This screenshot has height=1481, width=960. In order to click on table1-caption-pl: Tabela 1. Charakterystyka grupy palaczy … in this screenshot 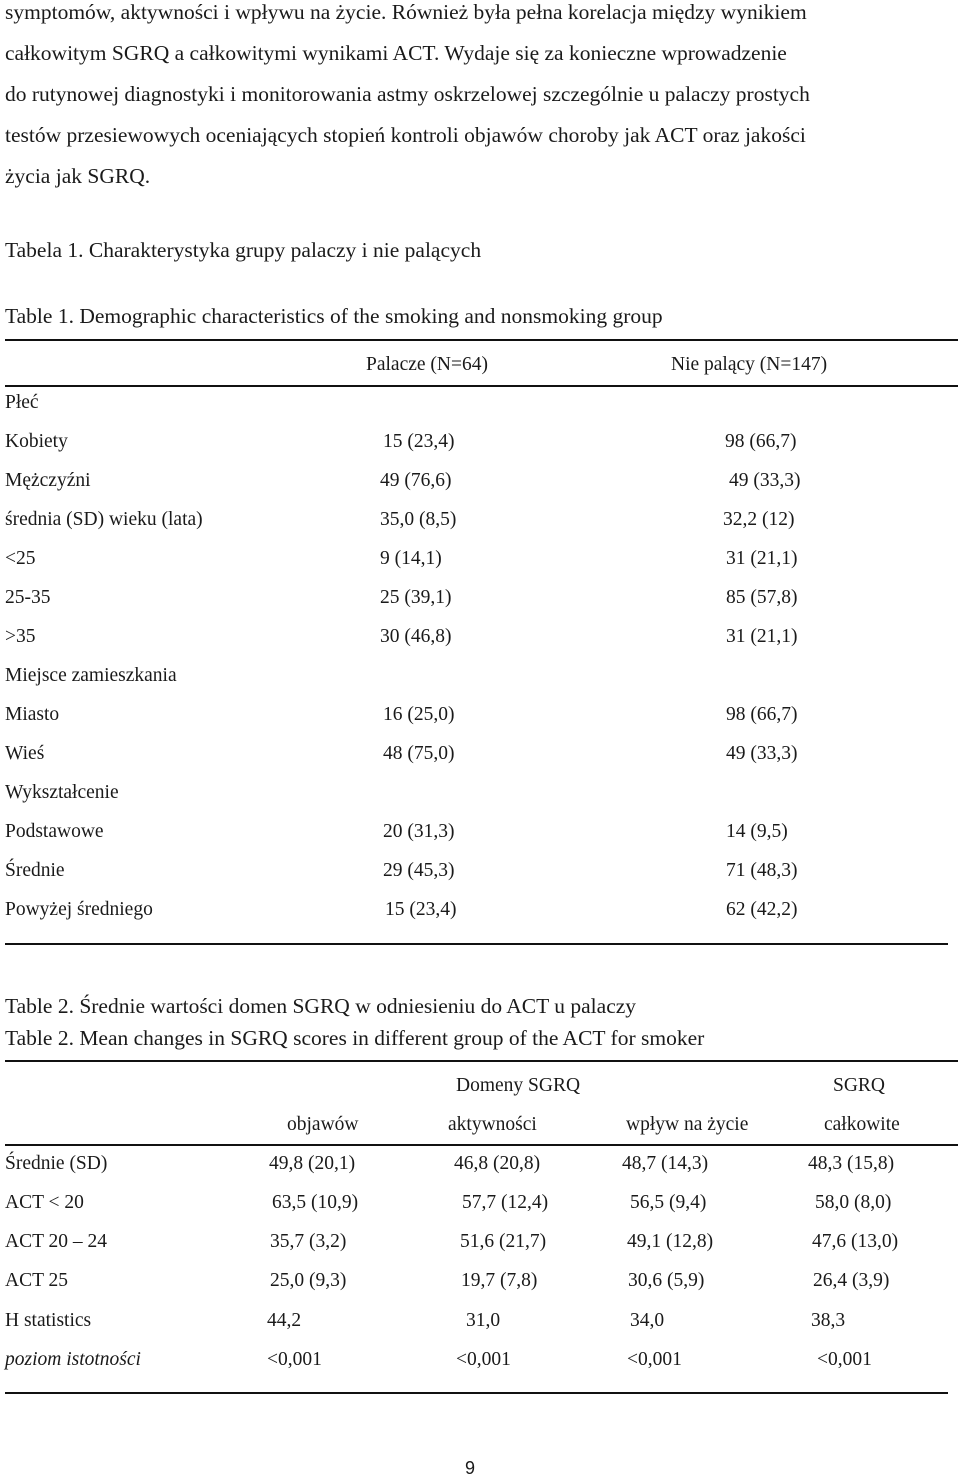, I will do `click(243, 250)`.